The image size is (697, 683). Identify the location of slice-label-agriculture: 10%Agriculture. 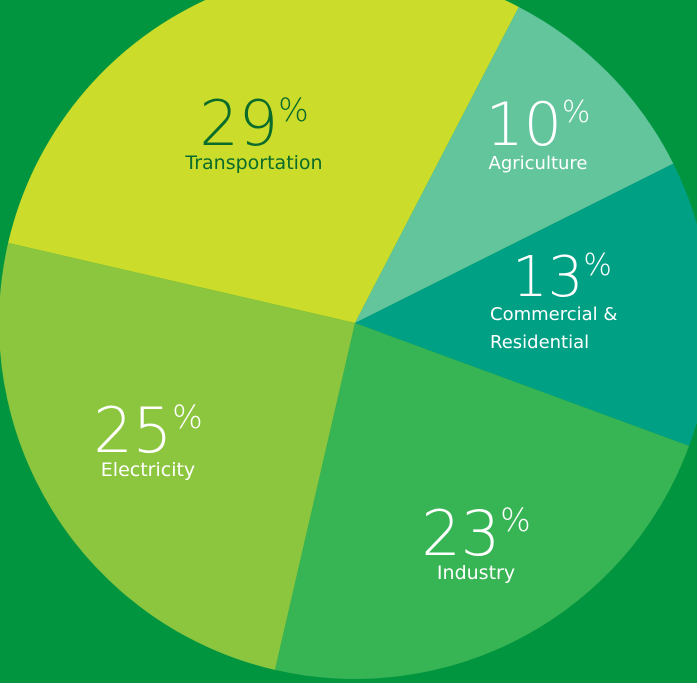
(538, 132).